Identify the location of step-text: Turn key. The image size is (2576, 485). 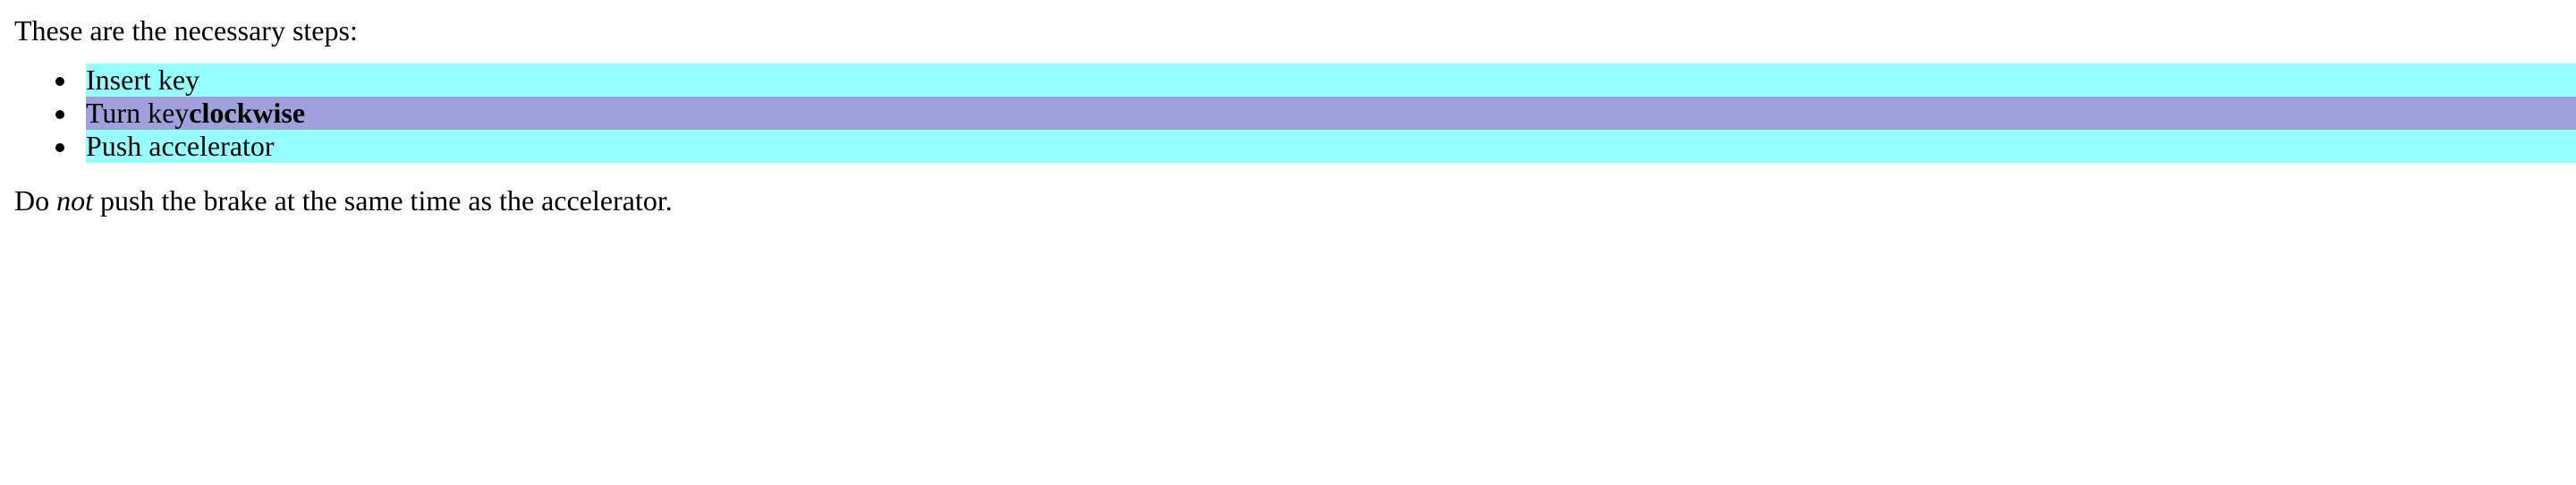
(138, 112).